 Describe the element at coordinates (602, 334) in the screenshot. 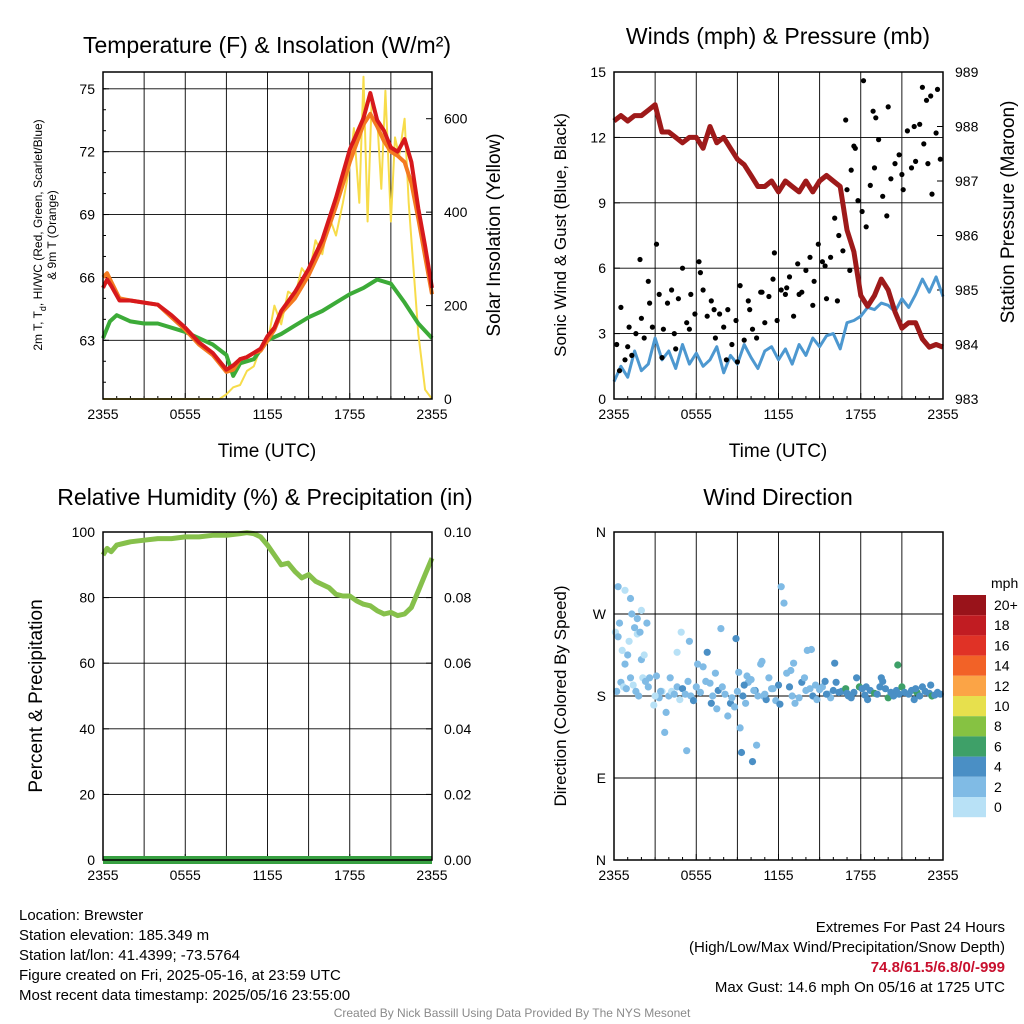

I see `winds-ytick-label: 3` at that location.